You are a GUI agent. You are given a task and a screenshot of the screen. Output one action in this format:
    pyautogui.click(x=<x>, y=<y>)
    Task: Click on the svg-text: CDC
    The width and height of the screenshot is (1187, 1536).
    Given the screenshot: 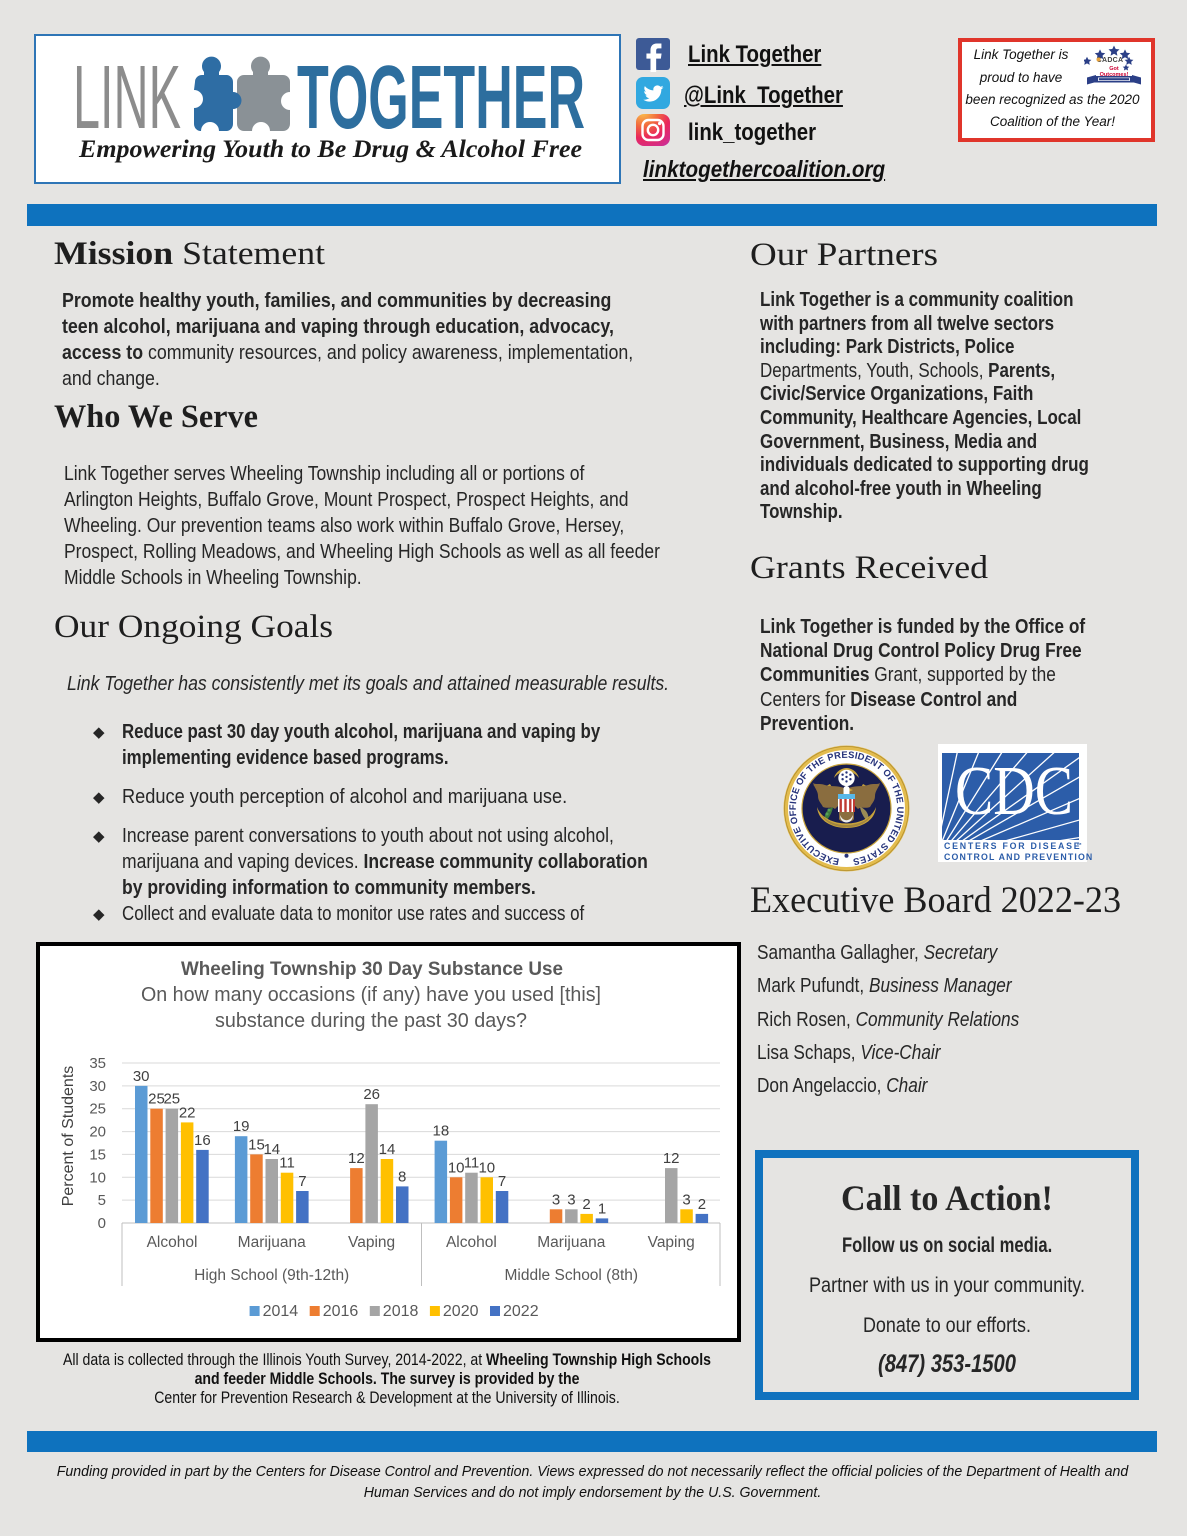 What is the action you would take?
    pyautogui.click(x=1014, y=791)
    